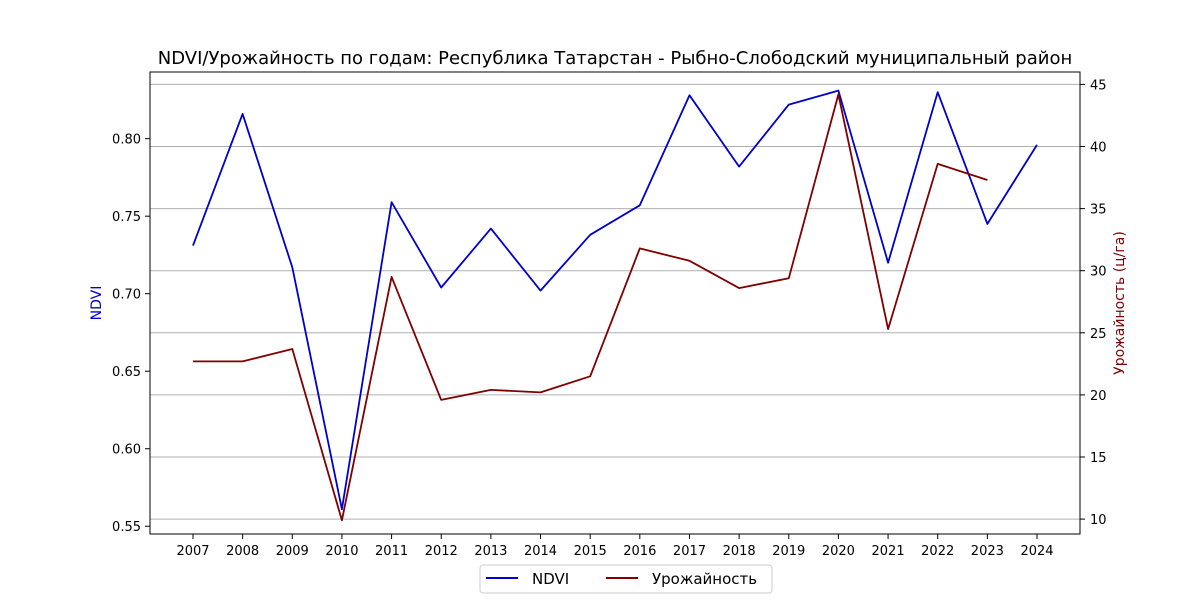 This screenshot has width=1200, height=600. Describe the element at coordinates (1098, 148) in the screenshot. I see `y-right-tick-label: 40` at that location.